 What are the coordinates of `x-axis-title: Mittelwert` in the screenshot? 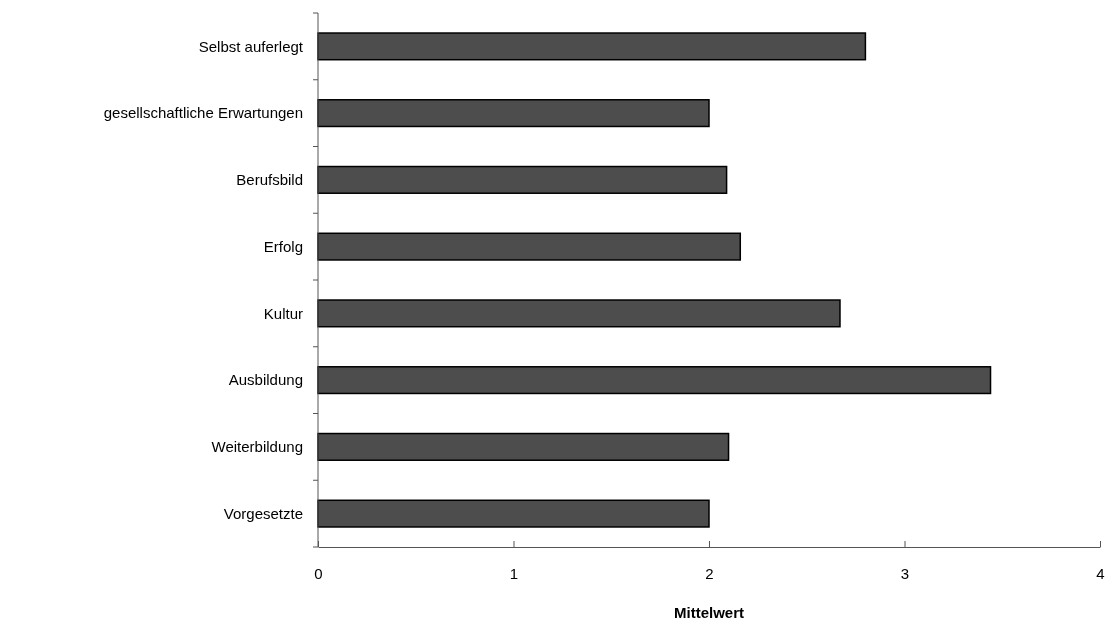 It's located at (709, 612).